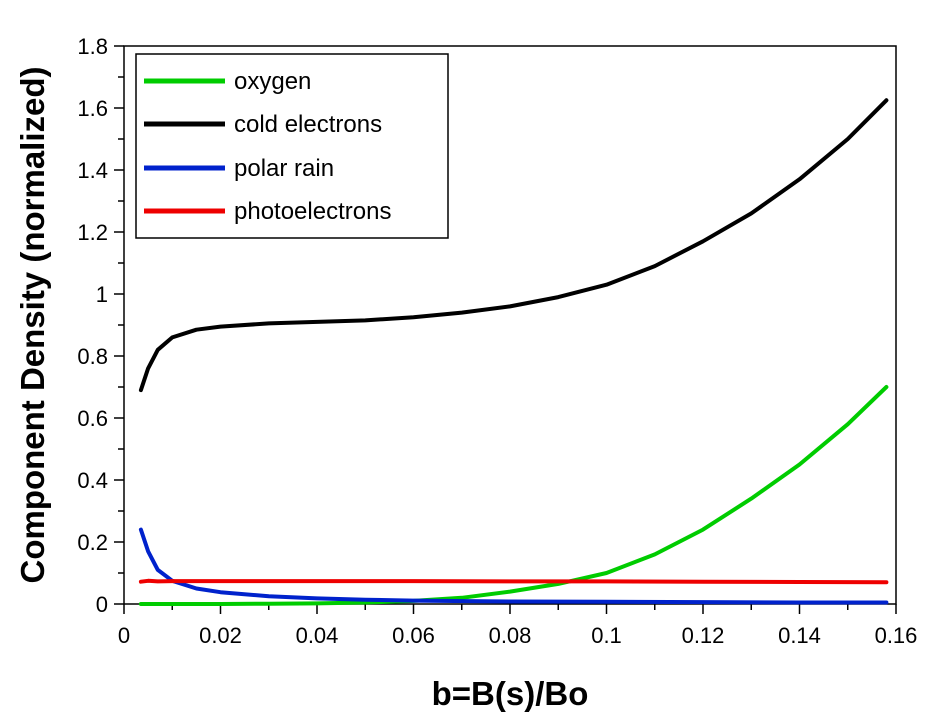 The image size is (935, 717). What do you see at coordinates (312, 211) in the screenshot?
I see `legend-label-photoelectrons: photoelectrons` at bounding box center [312, 211].